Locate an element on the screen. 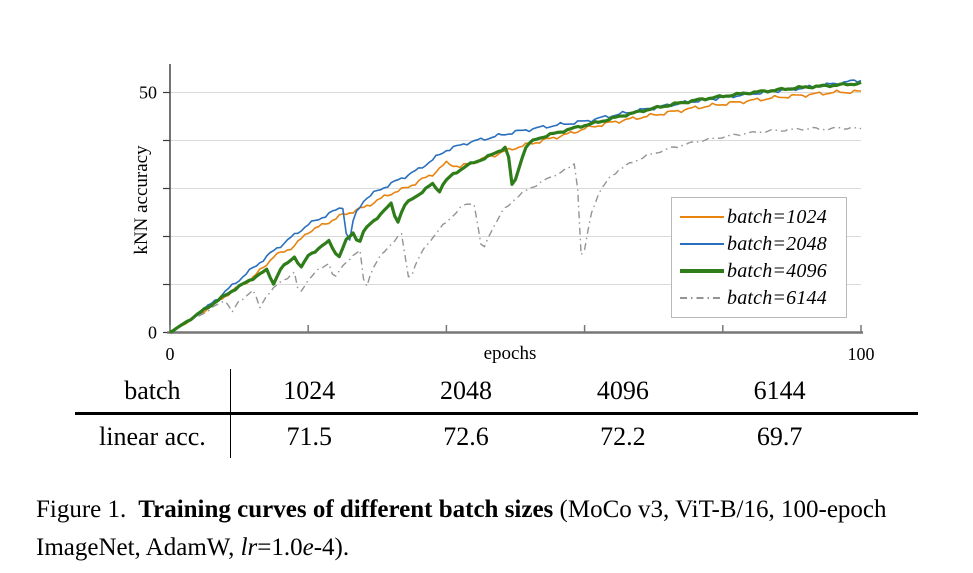 The width and height of the screenshot is (973, 573). x-tick-label-0: 0 is located at coordinates (170, 354).